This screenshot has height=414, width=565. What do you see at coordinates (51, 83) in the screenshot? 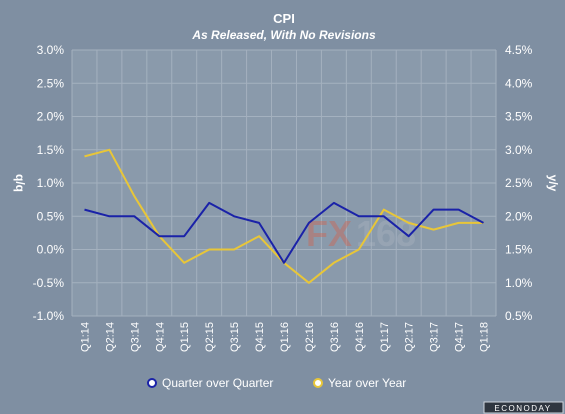
I see `y-tick-label: 2.5%` at bounding box center [51, 83].